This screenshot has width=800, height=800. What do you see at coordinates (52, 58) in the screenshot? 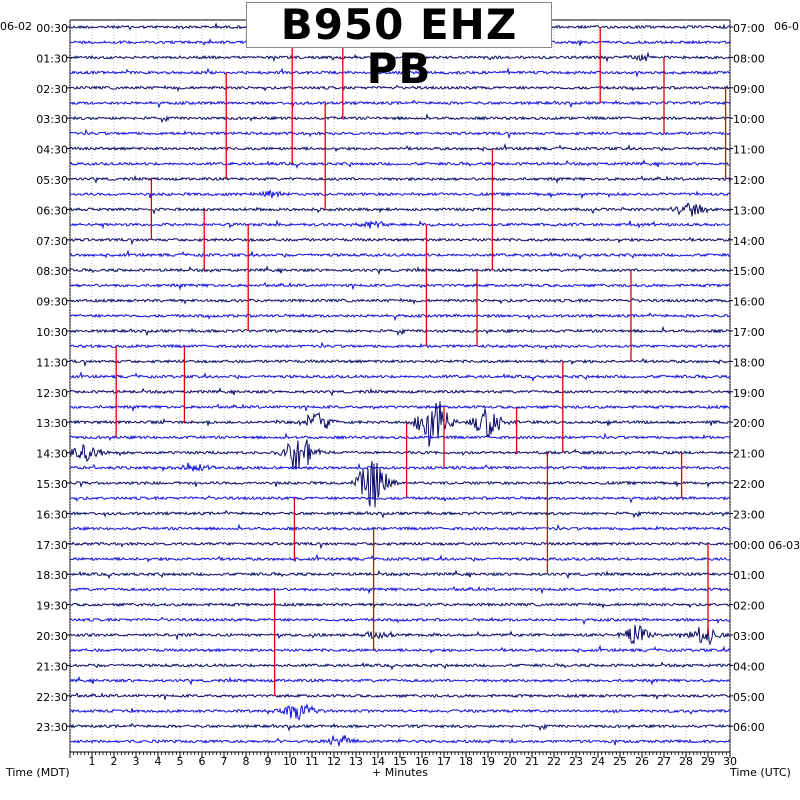
I see `left-time-label: 01:30` at bounding box center [52, 58].